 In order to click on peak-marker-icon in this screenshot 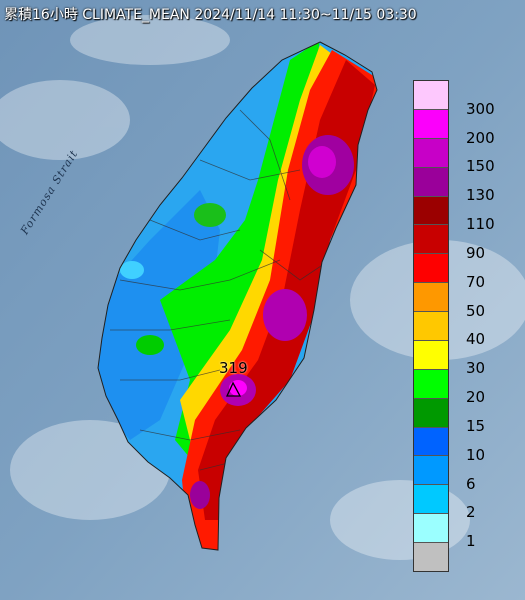, I will do `click(233, 389)`.